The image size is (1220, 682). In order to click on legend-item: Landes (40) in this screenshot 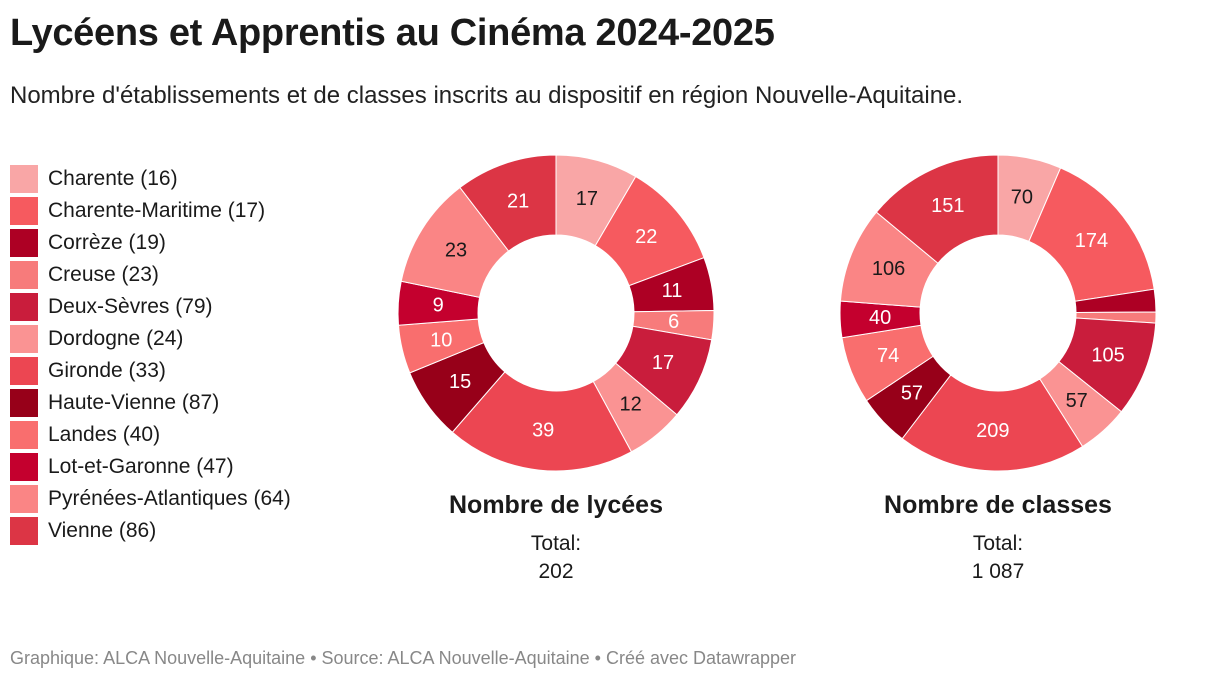, I will do `click(150, 435)`.